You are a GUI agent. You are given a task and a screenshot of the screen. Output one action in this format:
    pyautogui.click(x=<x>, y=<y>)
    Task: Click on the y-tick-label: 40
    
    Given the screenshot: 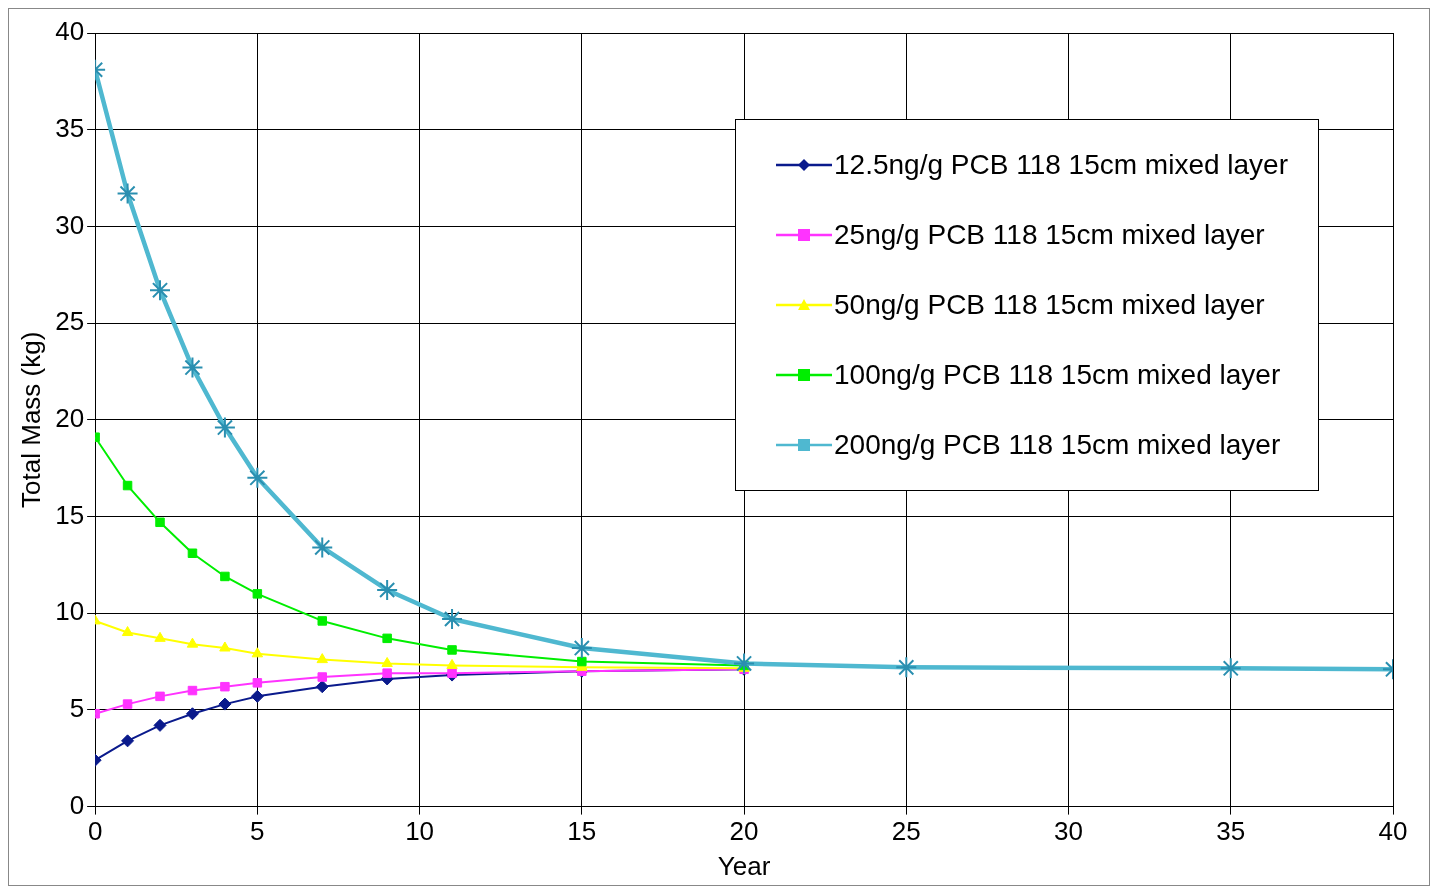 What is the action you would take?
    pyautogui.click(x=70, y=31)
    